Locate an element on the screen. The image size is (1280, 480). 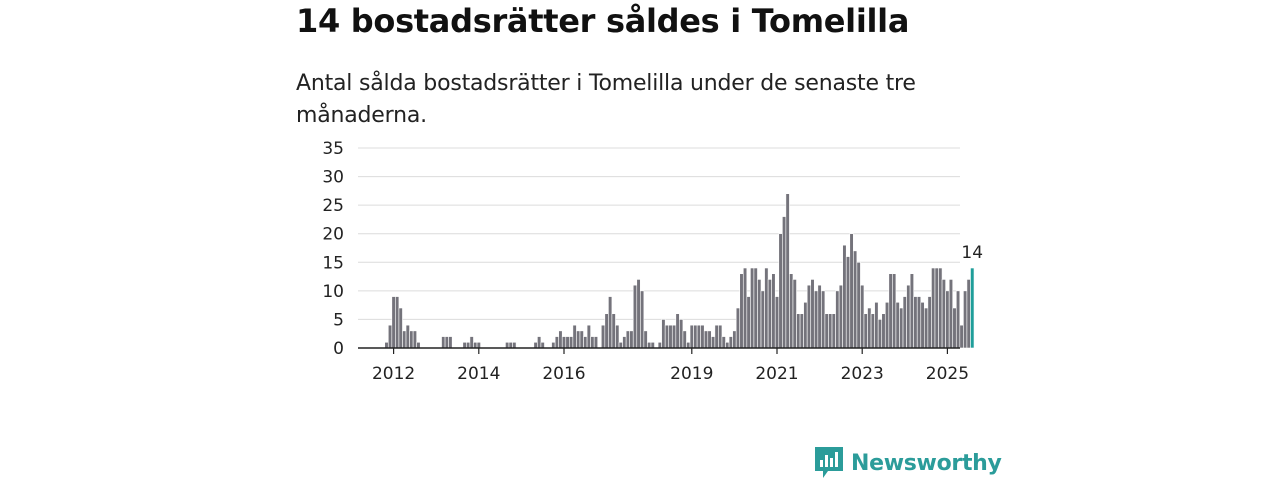
headline: 14 bostadsrätter såldes i Tomelilla is located at coordinates (603, 21).